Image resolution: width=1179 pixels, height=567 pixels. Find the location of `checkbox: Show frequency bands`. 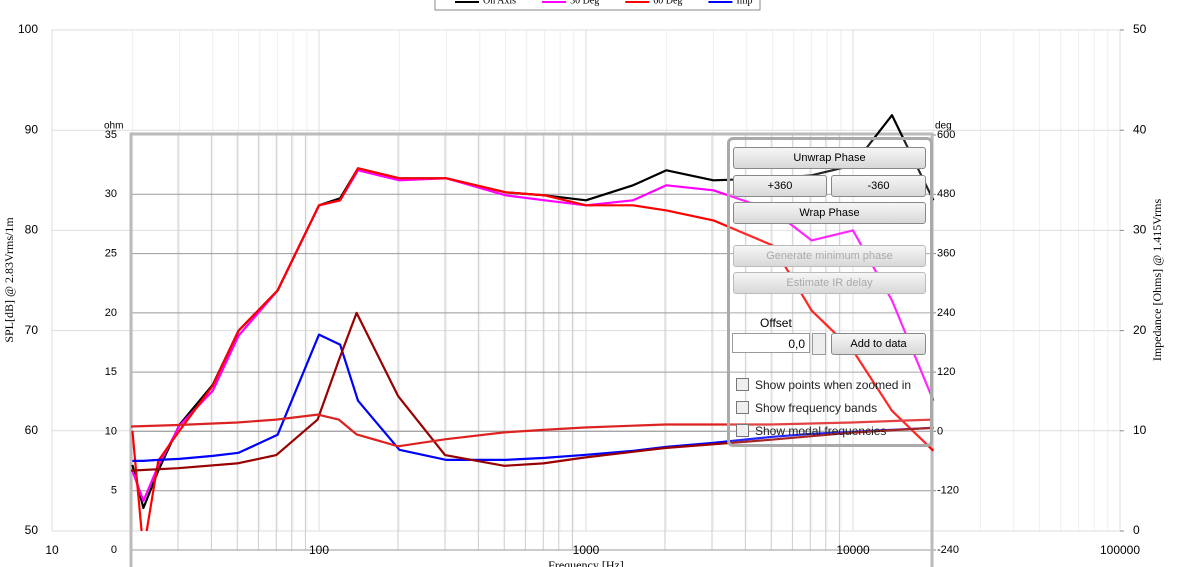

checkbox: Show frequency bands is located at coordinates (806, 408).